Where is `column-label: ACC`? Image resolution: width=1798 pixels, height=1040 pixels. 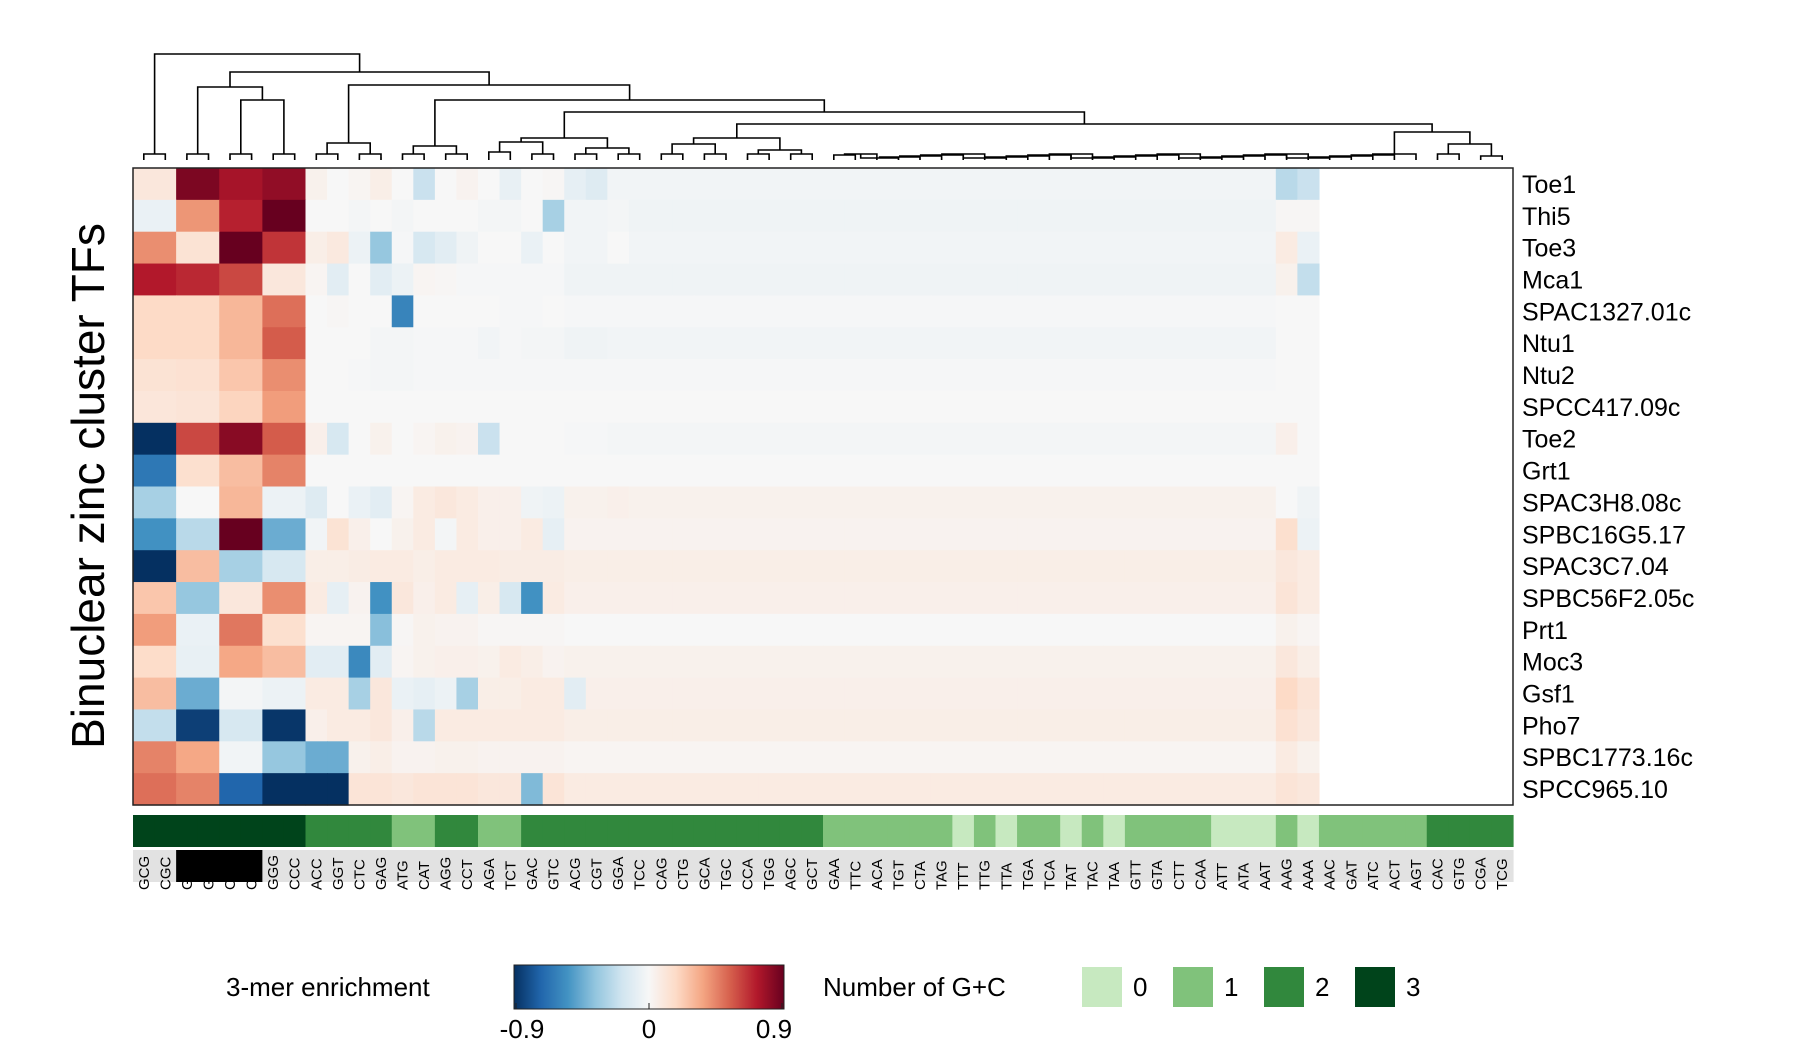 column-label: ACC is located at coordinates (316, 874).